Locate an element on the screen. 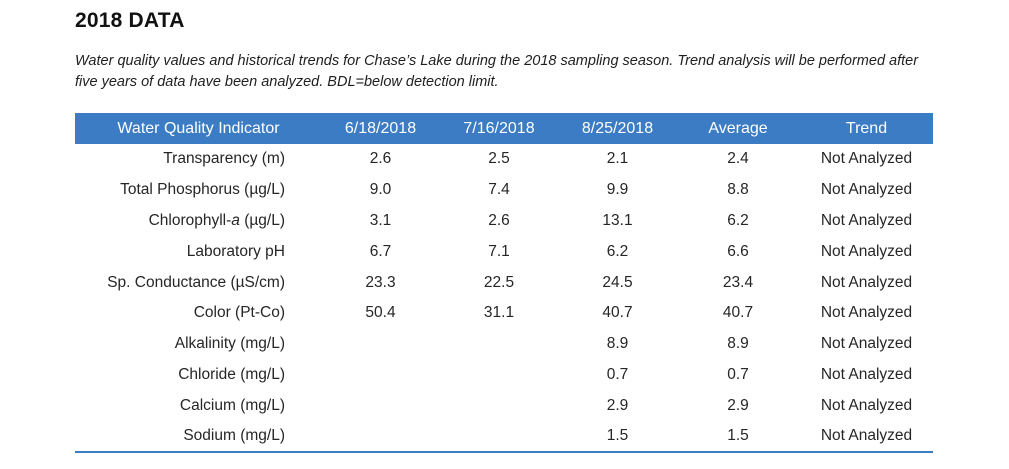 This screenshot has height=469, width=1009. value-cell-8-25: 9.9 is located at coordinates (617, 190).